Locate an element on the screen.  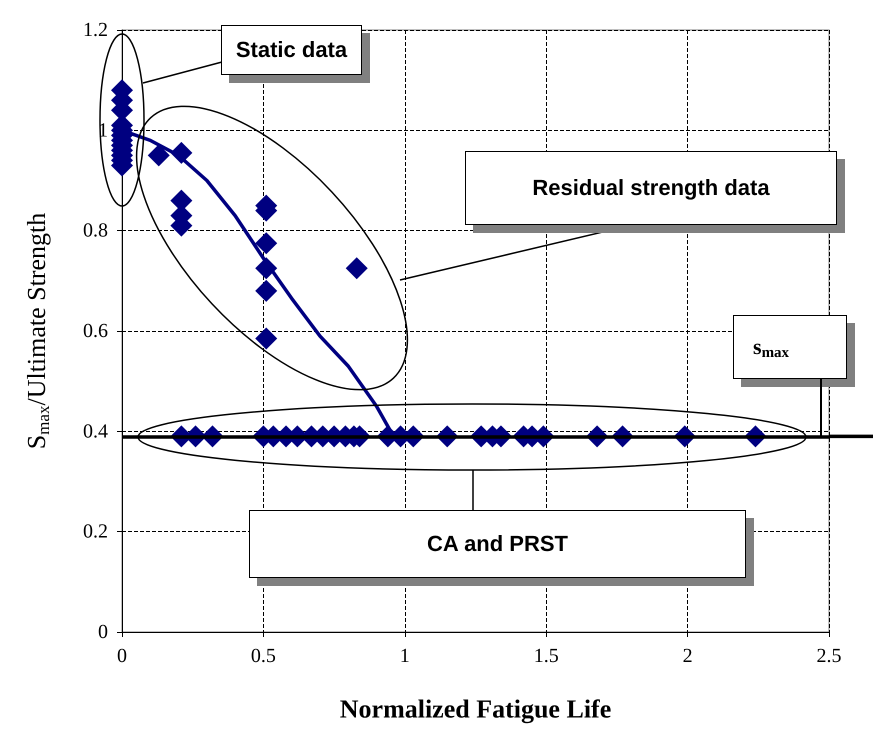
x-tick-label: 1 is located at coordinates (405, 656).